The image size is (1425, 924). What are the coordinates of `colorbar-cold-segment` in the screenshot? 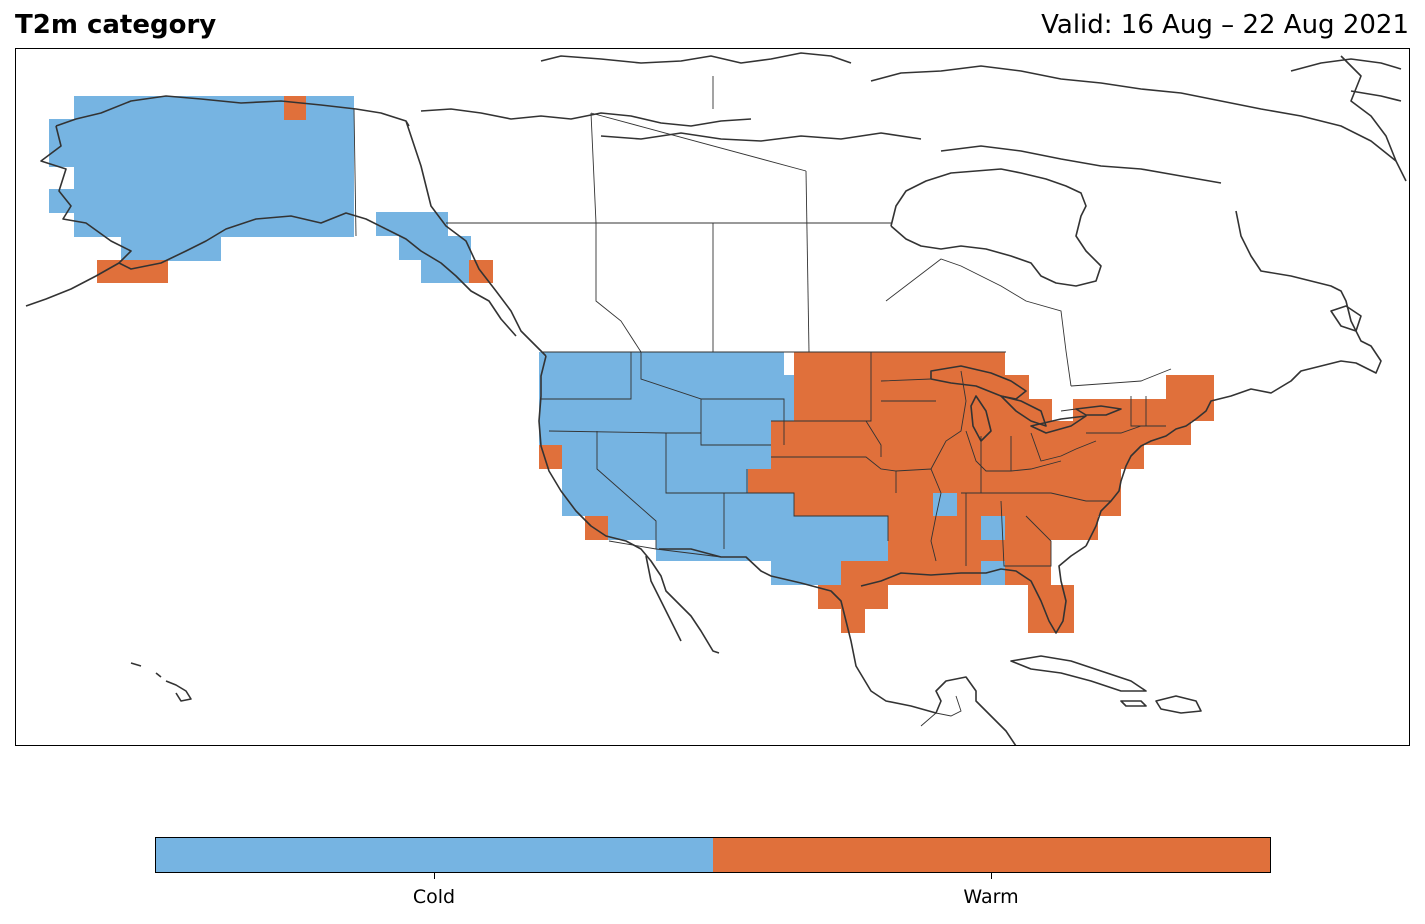 It's located at (434, 855).